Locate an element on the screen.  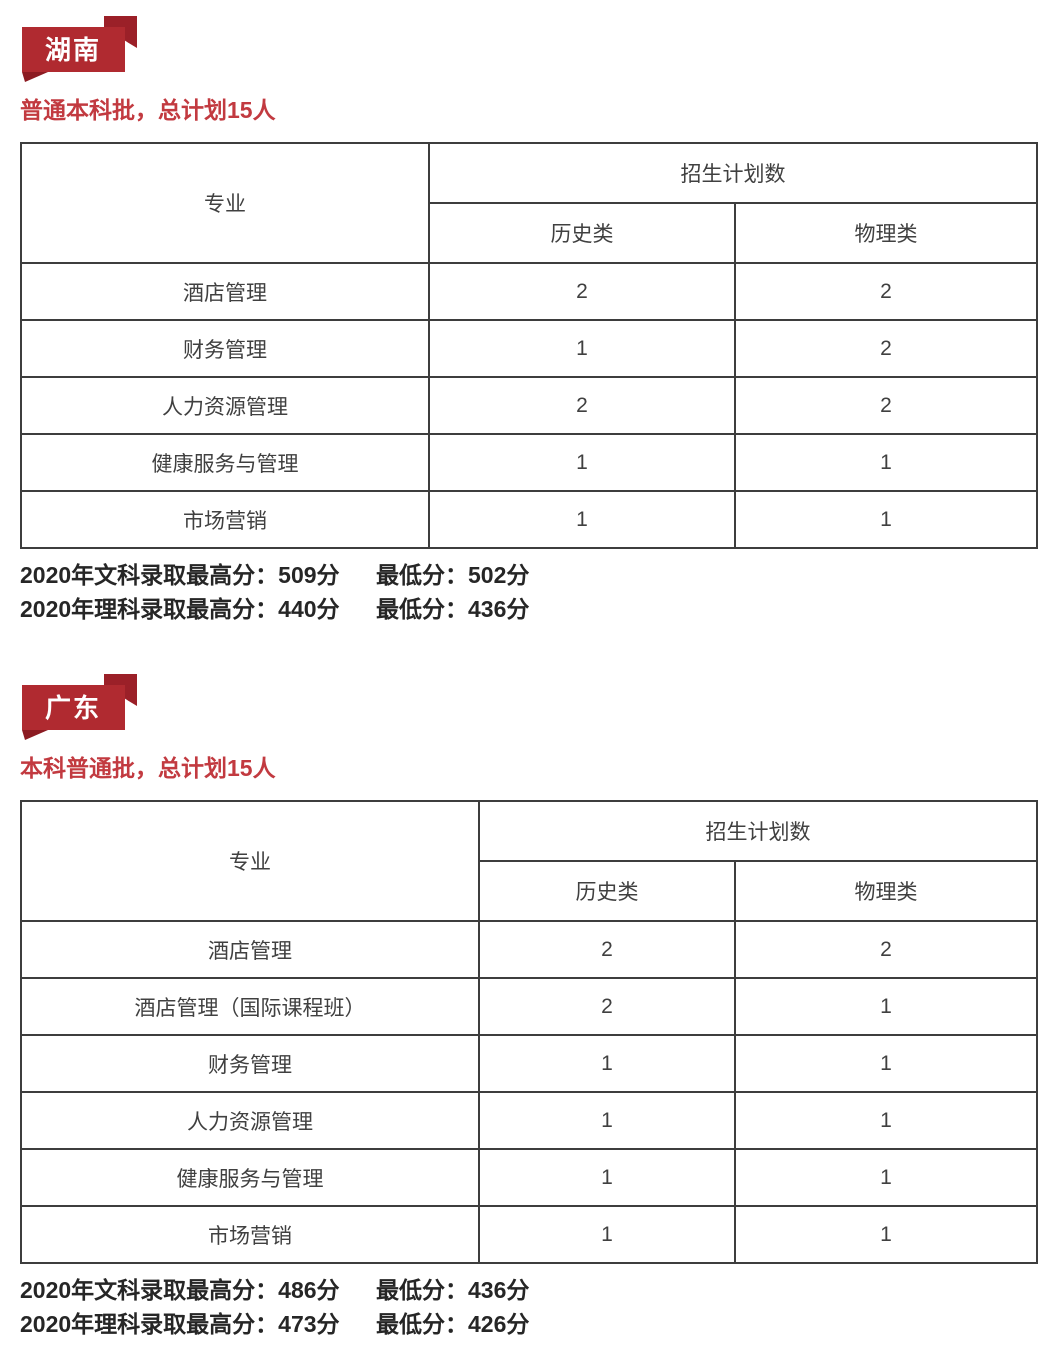
batch-plan-subtitle: 本科普通批，总计划15人 is located at coordinates (148, 768).